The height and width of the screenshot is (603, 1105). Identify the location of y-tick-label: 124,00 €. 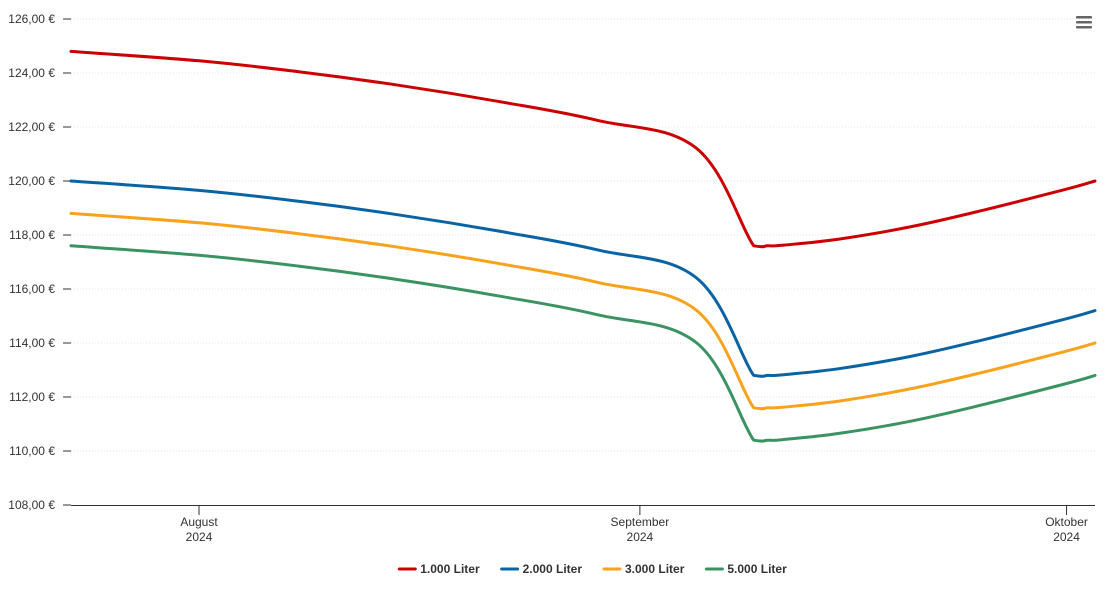
(31, 73).